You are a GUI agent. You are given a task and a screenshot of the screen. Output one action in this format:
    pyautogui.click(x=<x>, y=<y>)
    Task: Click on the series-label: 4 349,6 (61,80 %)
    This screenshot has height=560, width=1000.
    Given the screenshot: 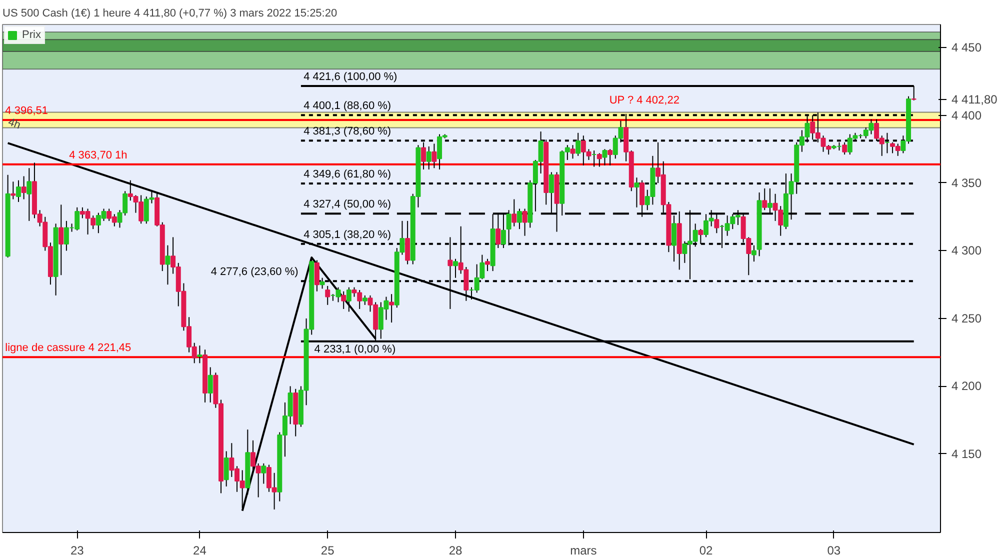 What is the action you would take?
    pyautogui.click(x=348, y=174)
    